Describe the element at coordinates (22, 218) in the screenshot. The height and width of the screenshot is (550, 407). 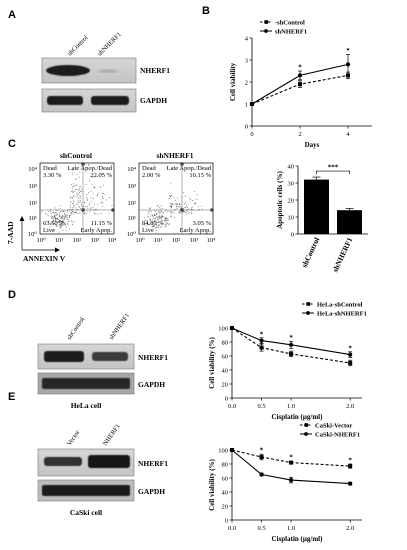
I see `arrow-head-icon` at that location.